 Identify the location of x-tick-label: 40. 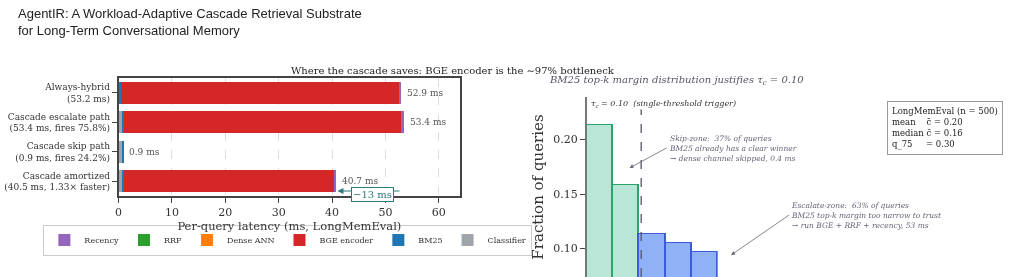
(332, 212).